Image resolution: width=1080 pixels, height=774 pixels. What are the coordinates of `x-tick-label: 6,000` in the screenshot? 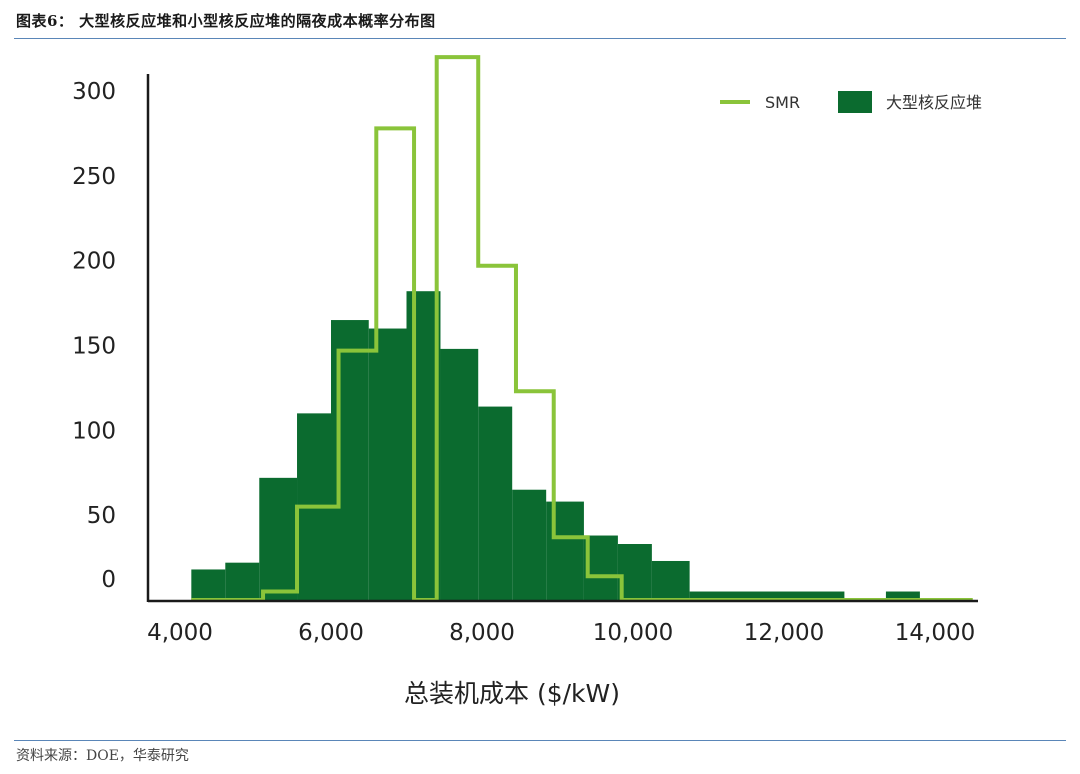 It's located at (331, 633).